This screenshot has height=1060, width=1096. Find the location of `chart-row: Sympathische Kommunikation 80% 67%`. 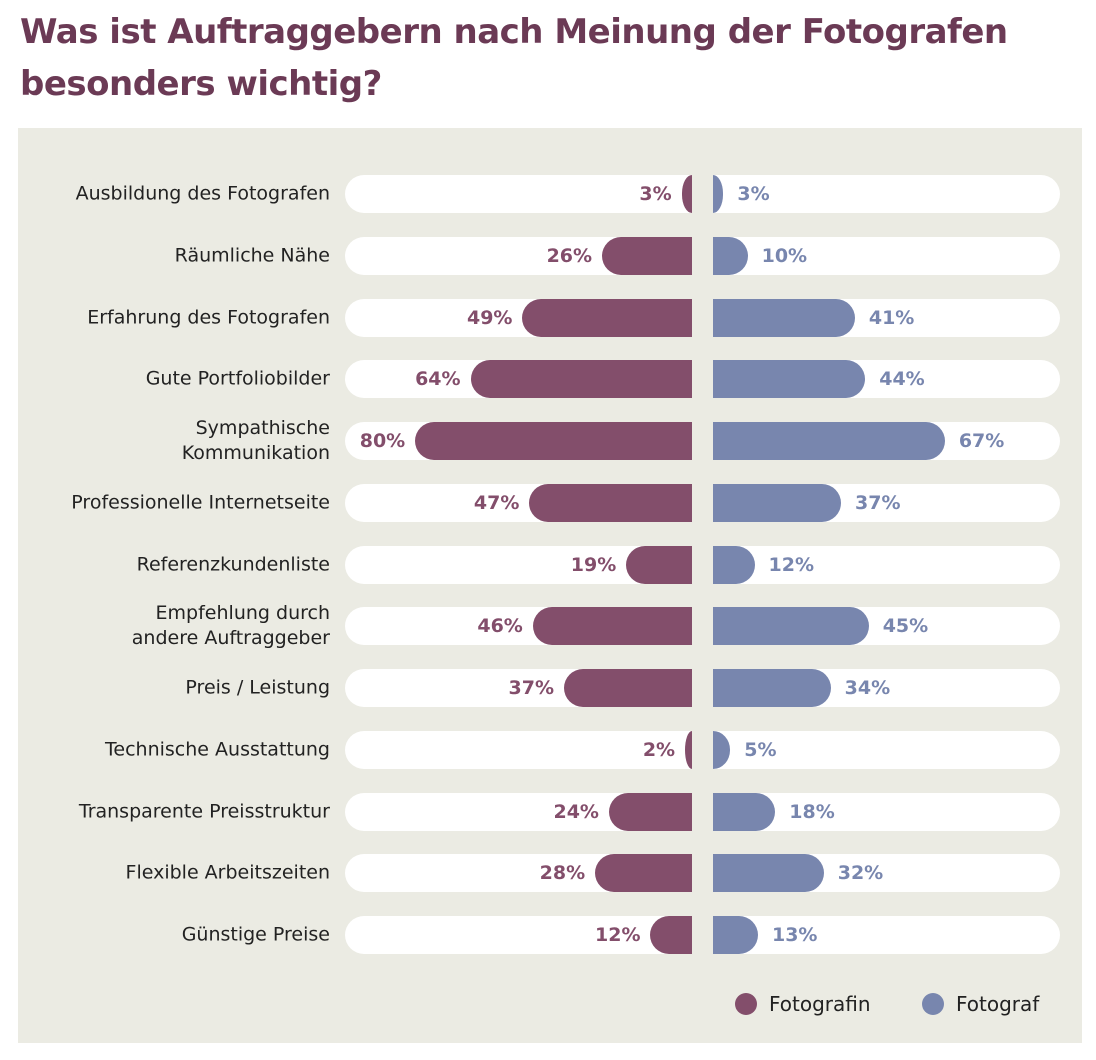

chart-row: Sympathische Kommunikation 80% 67% is located at coordinates (550, 440).